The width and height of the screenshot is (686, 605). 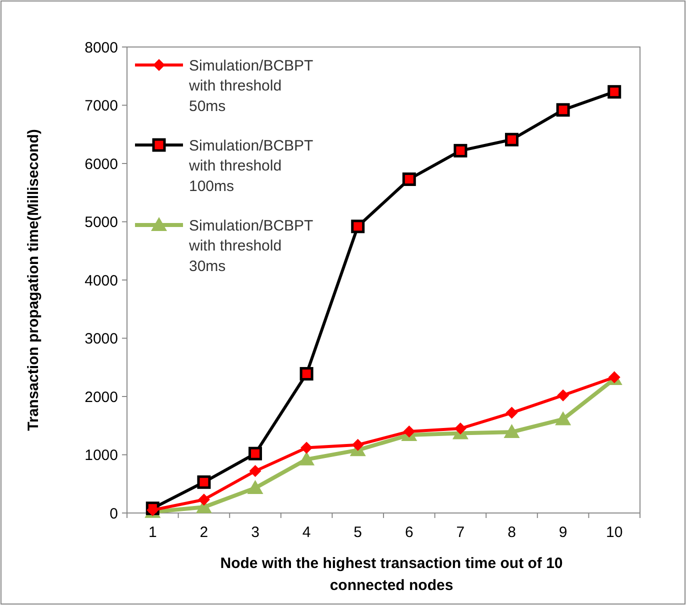 What do you see at coordinates (114, 513) in the screenshot?
I see `y-tick-label: 0` at bounding box center [114, 513].